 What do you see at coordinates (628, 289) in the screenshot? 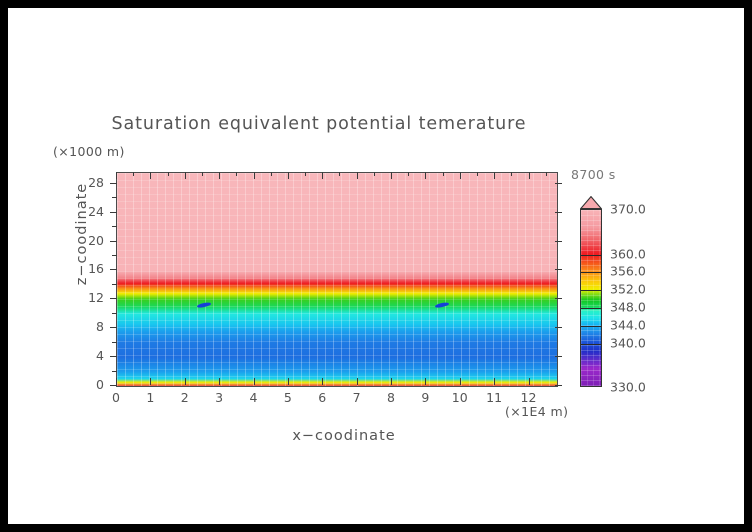
I see `colorbar-tick-label: 352.0` at bounding box center [628, 289].